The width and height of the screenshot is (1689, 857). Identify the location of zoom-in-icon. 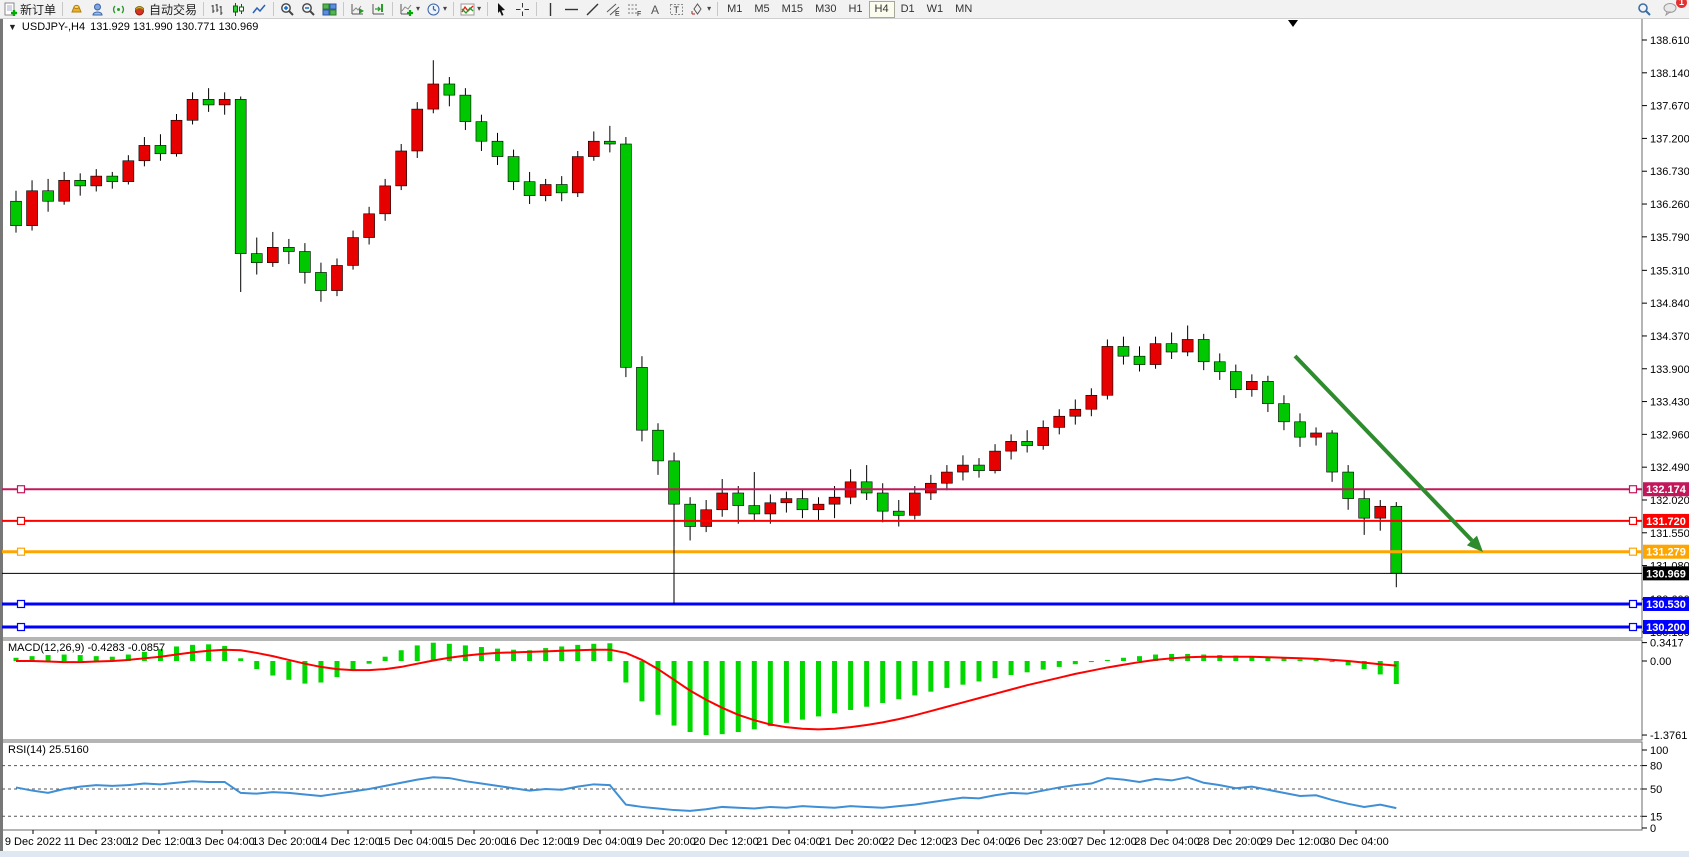
(287, 9).